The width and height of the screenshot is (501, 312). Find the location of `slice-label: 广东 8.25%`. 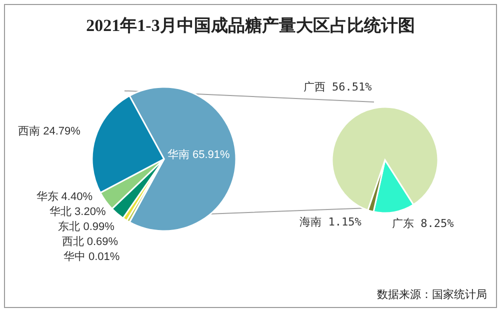

slice-label: 广东 8.25% is located at coordinates (423, 223).